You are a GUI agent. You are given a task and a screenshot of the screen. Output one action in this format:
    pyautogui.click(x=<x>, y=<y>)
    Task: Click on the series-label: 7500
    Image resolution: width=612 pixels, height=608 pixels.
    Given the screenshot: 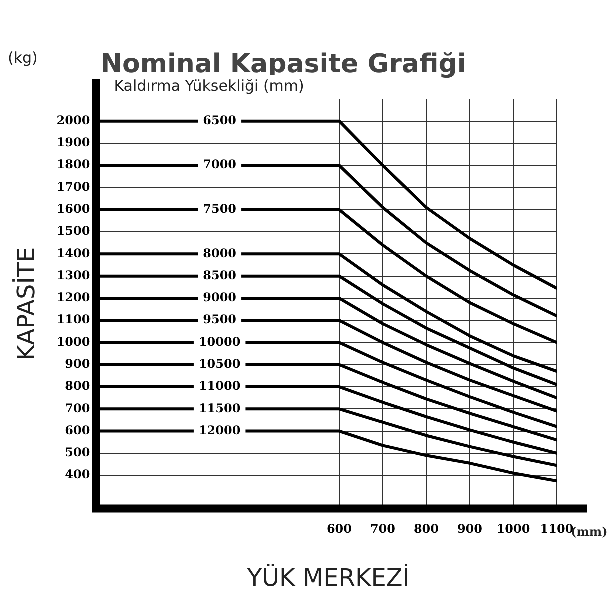 What is the action you would take?
    pyautogui.click(x=220, y=209)
    